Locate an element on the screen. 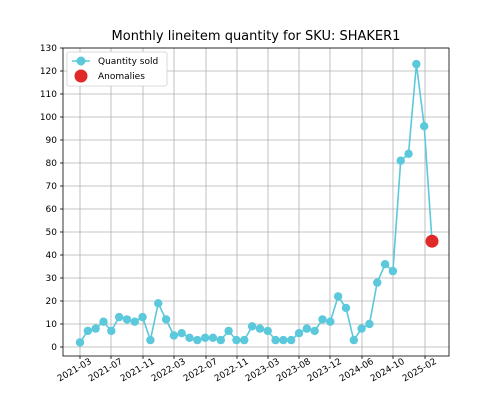 Image resolution: width=500 pixels, height=400 pixels. legend: Quantity sold Anomalies is located at coordinates (117, 69).